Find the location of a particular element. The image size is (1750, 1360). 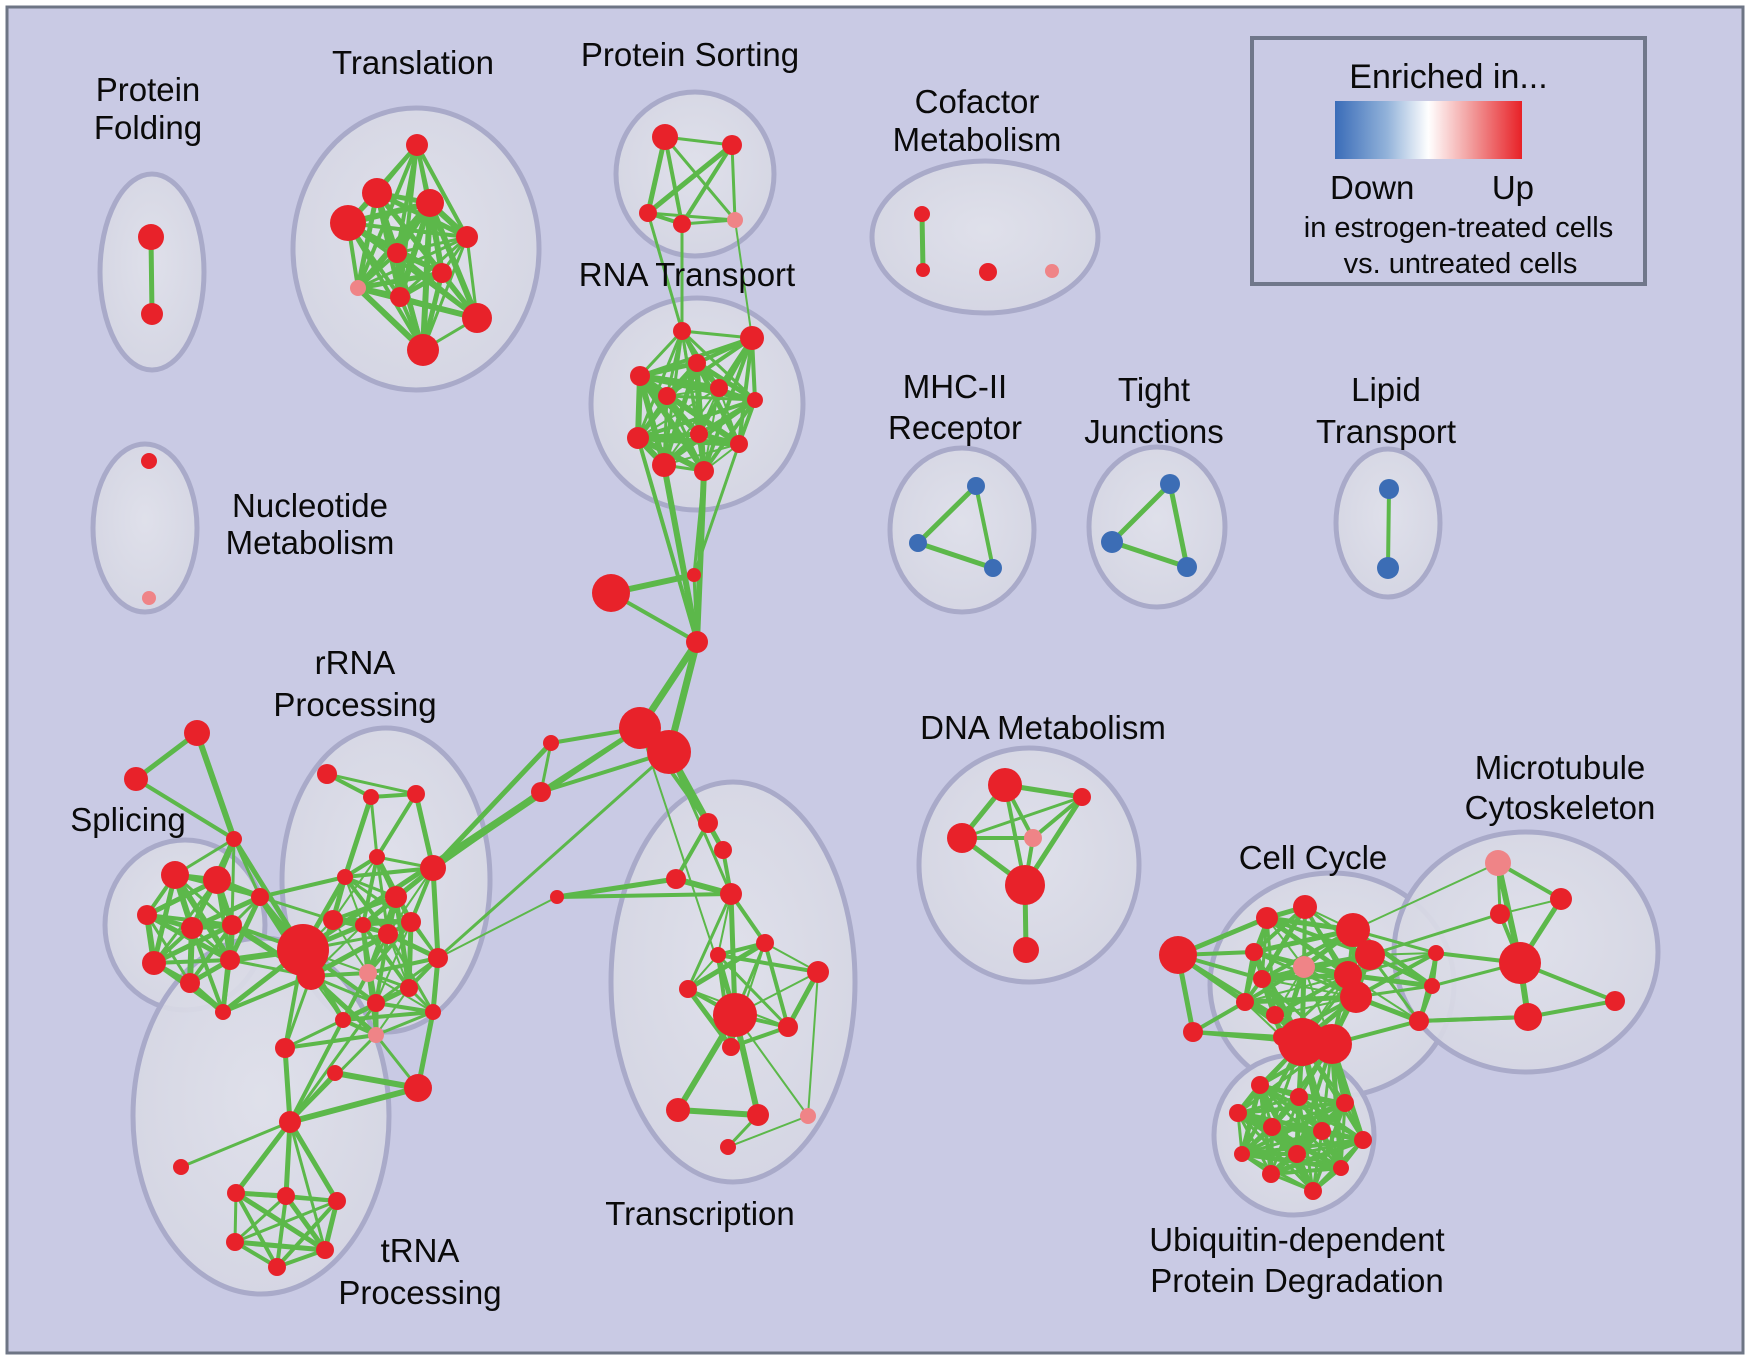

node-tj2 is located at coordinates (1187, 567).